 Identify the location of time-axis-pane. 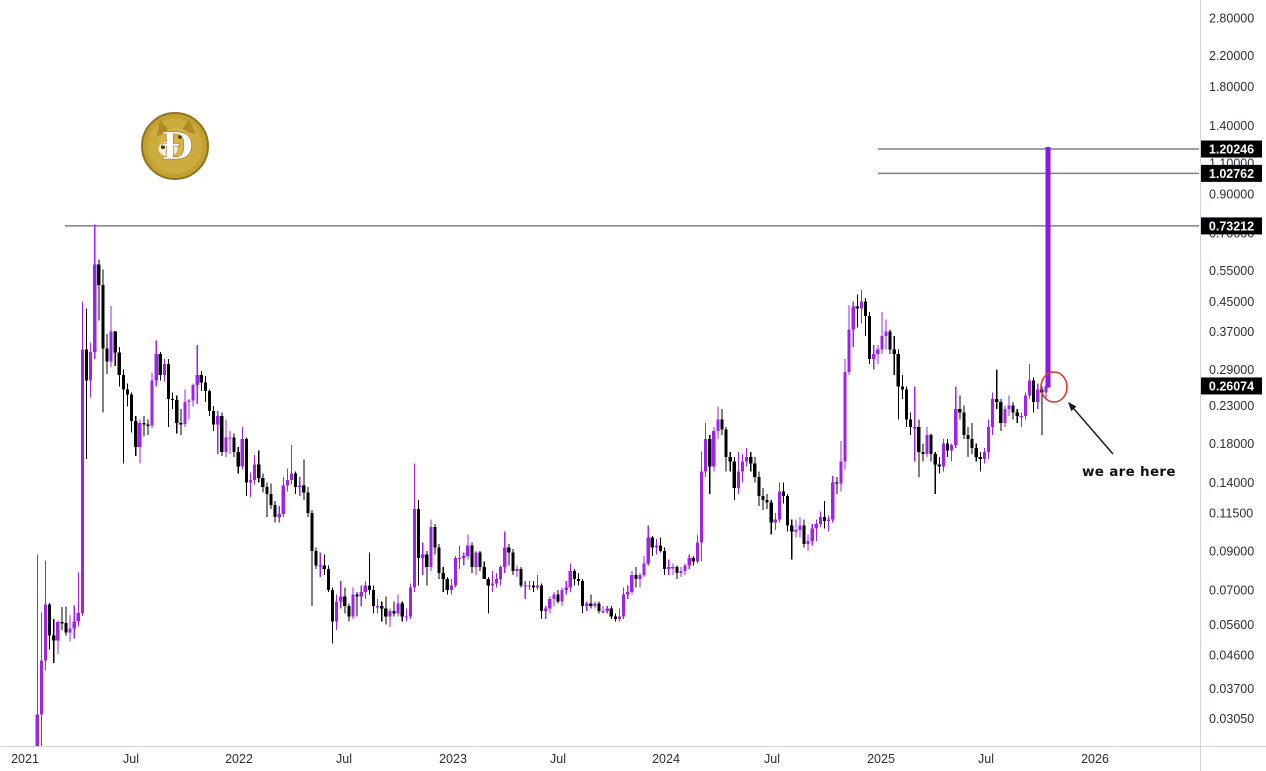
(633, 758).